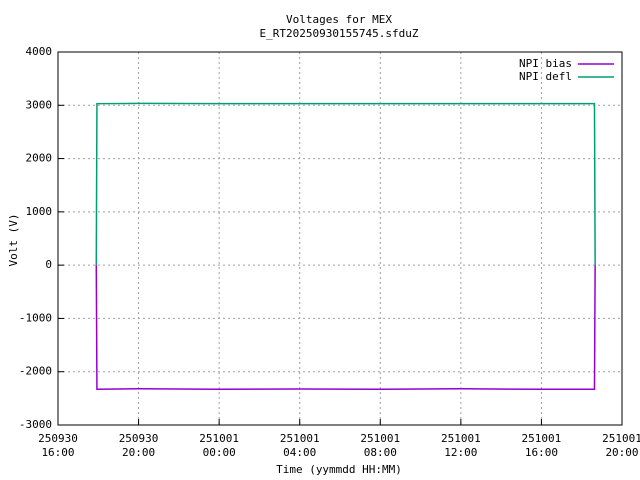  Describe the element at coordinates (48, 264) in the screenshot. I see `y-tick-label: 0` at that location.